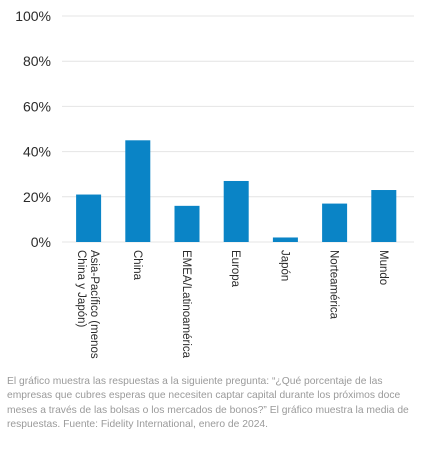  I want to click on y-tick-label: 60%, so click(37, 106).